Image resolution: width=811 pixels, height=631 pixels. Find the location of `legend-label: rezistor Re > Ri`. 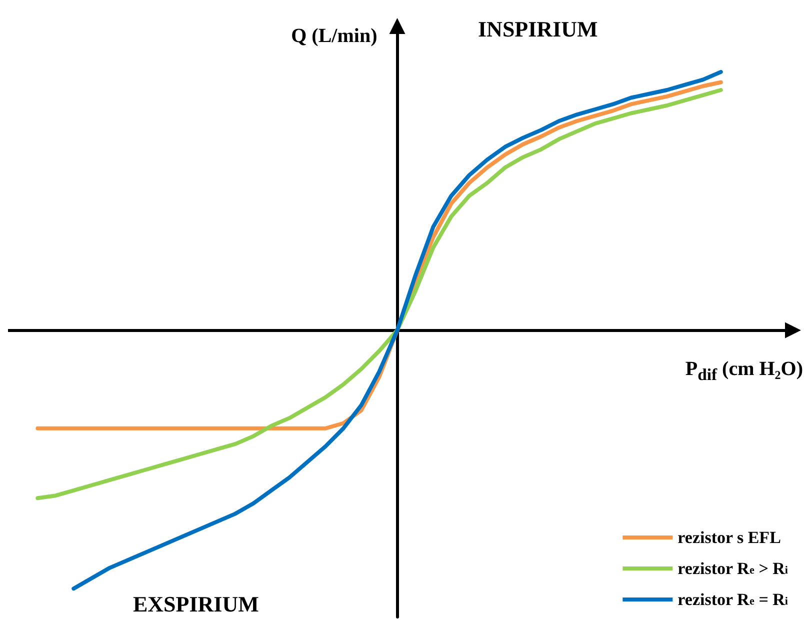

legend-label: rezistor Re > Ri is located at coordinates (733, 568).